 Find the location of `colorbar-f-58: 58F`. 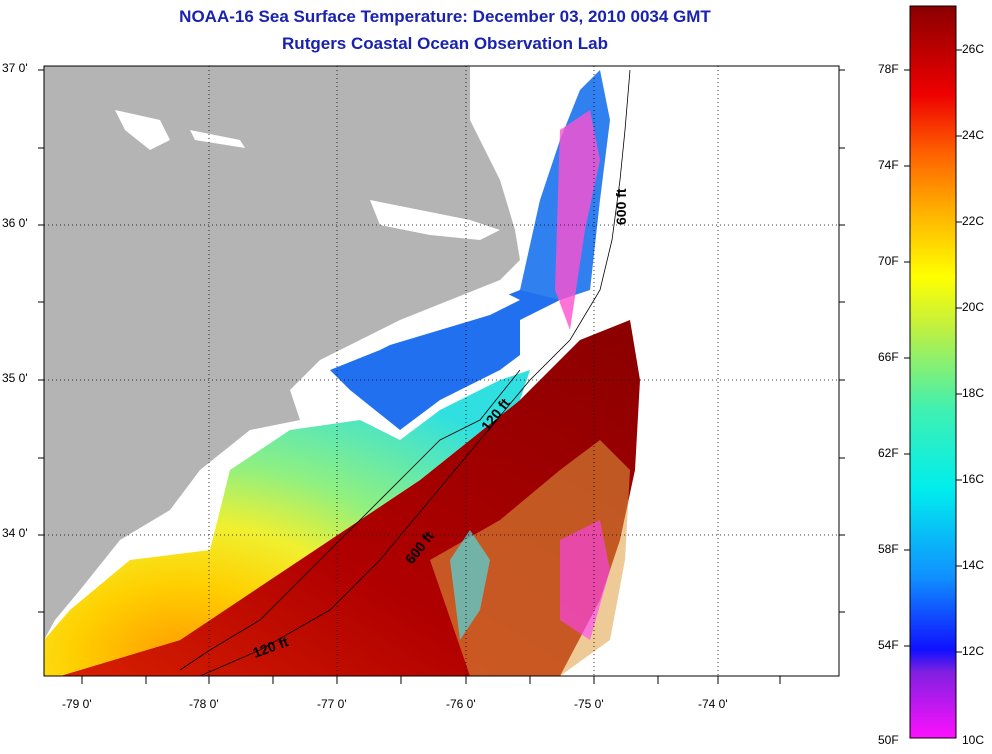

colorbar-f-58: 58F is located at coordinates (888, 549).